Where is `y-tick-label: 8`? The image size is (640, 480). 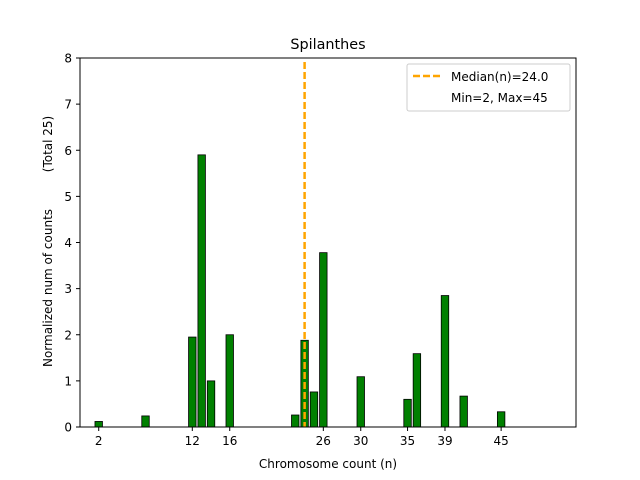
y-tick-label: 8 is located at coordinates (68, 59).